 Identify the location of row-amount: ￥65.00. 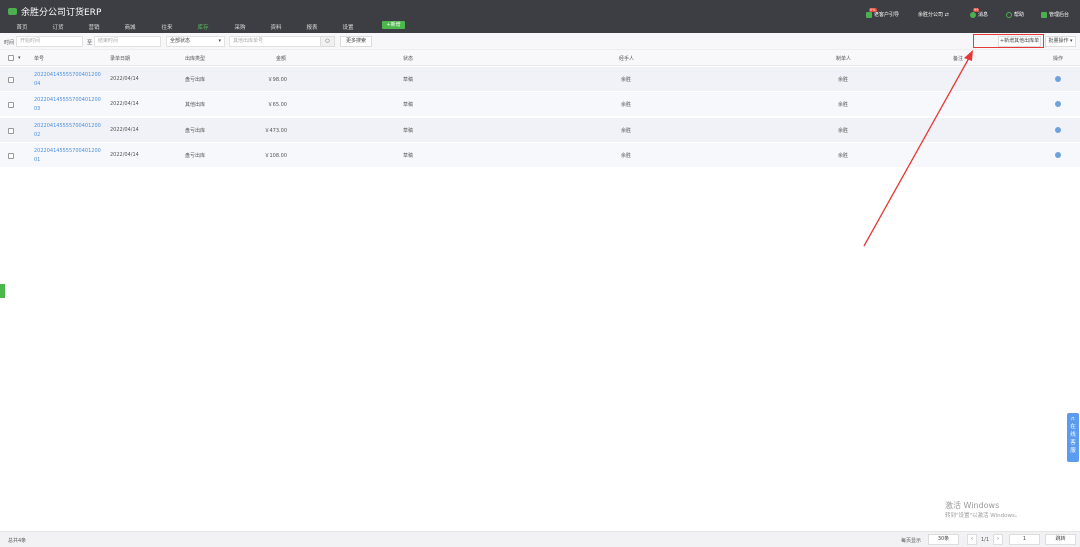
(277, 105).